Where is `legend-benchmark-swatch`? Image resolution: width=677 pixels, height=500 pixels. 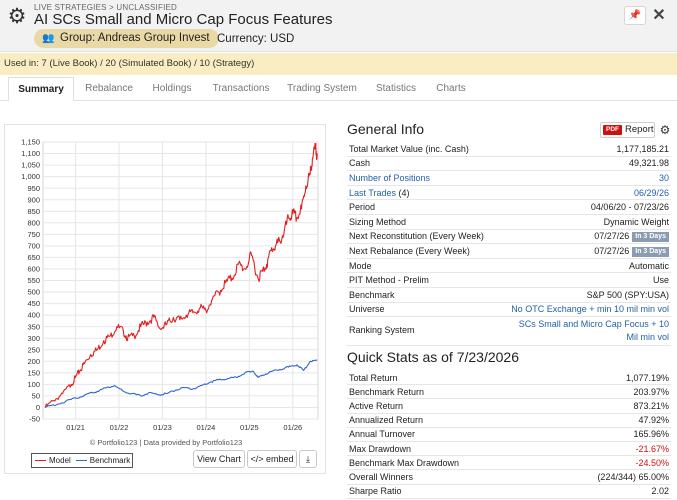 legend-benchmark-swatch is located at coordinates (81, 461).